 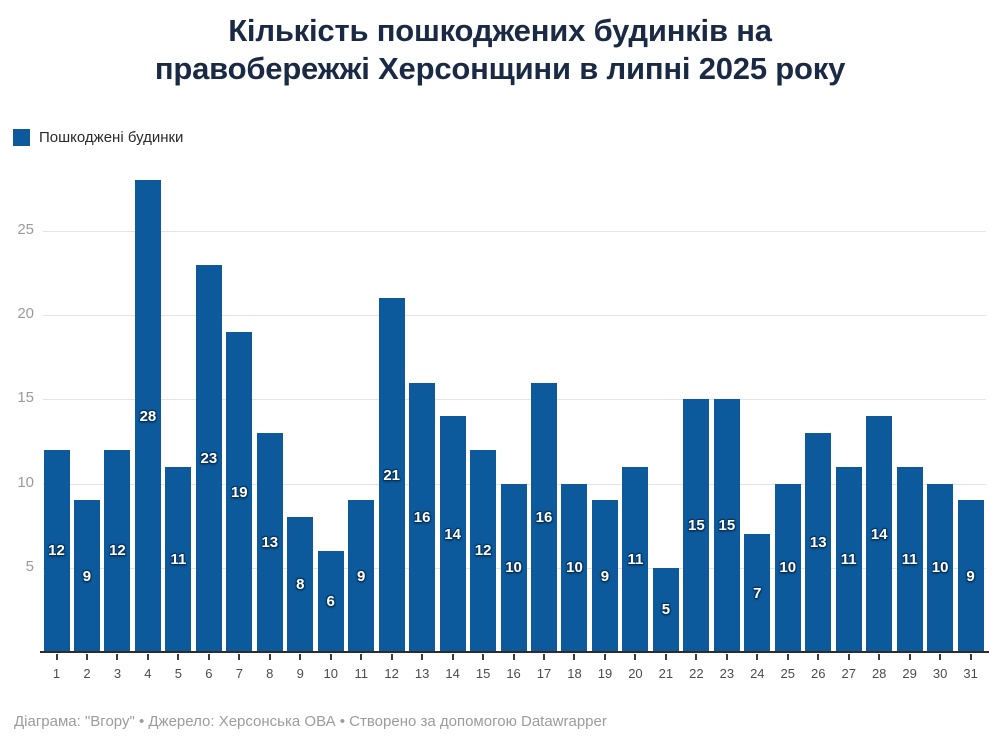 What do you see at coordinates (666, 673) in the screenshot?
I see `x-axis-label-21: 21` at bounding box center [666, 673].